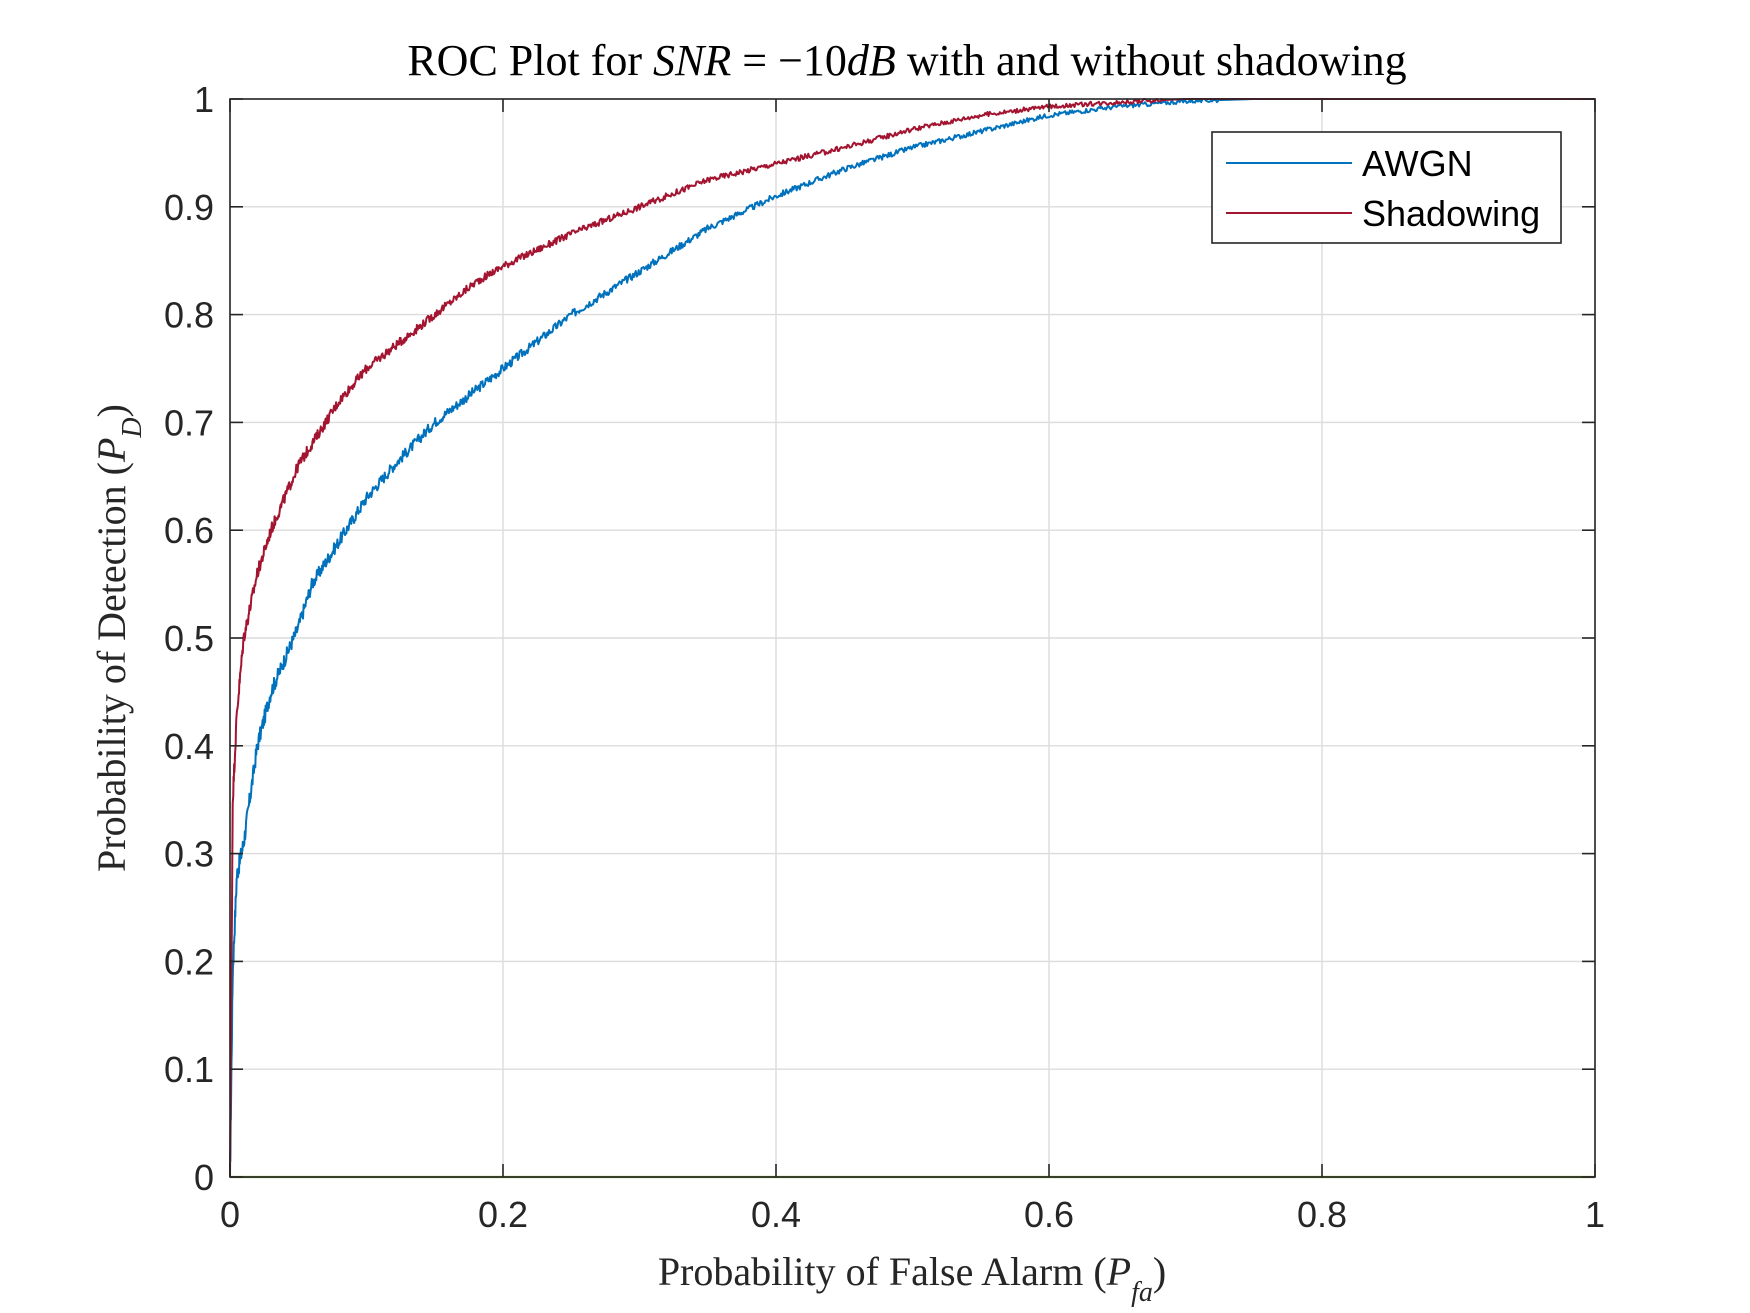  What do you see at coordinates (189, 207) in the screenshot?
I see `y-tick-label: 0.9` at bounding box center [189, 207].